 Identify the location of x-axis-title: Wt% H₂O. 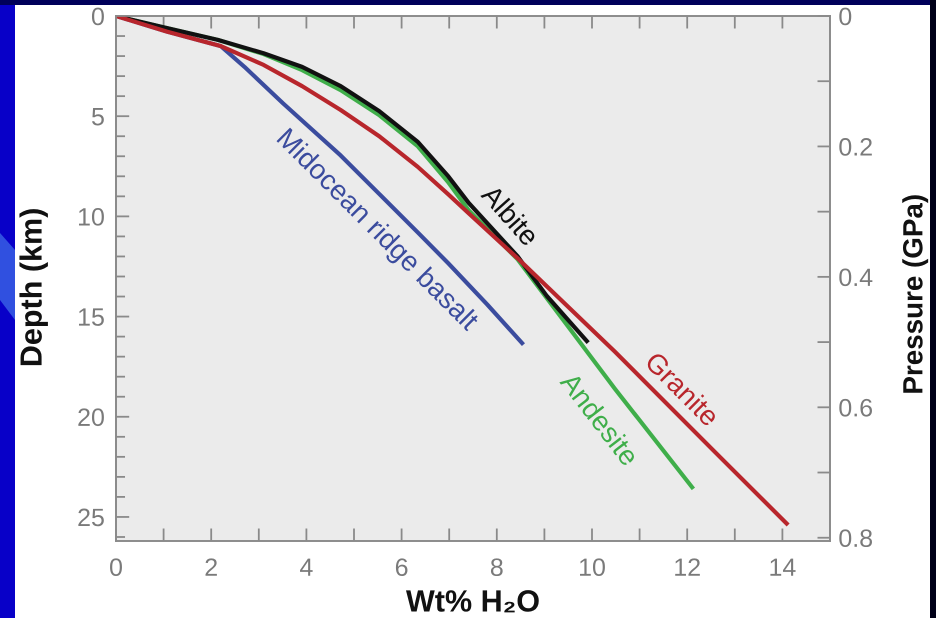
(472, 601).